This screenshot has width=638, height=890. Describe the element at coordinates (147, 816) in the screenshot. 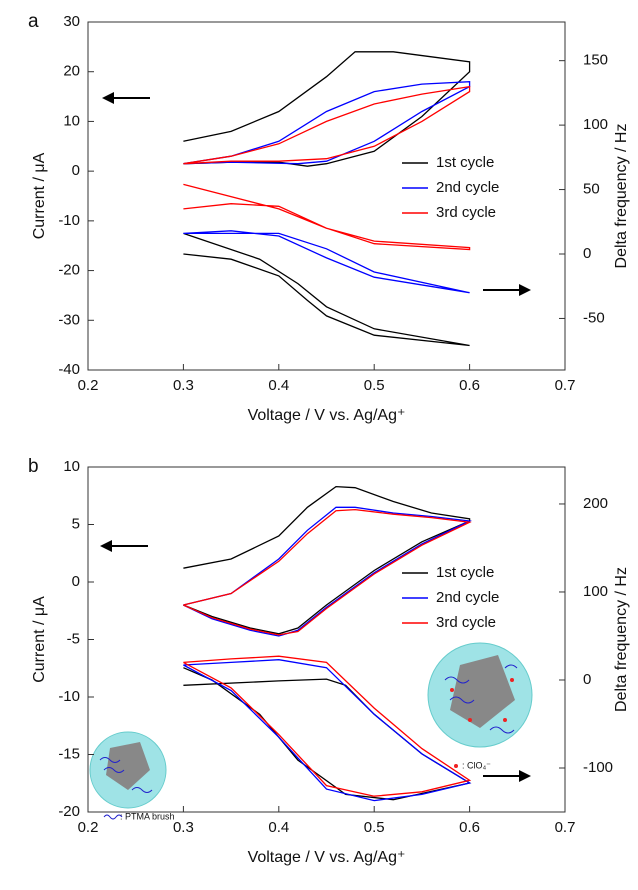

I see `annotation: : PTMA brush` at that location.